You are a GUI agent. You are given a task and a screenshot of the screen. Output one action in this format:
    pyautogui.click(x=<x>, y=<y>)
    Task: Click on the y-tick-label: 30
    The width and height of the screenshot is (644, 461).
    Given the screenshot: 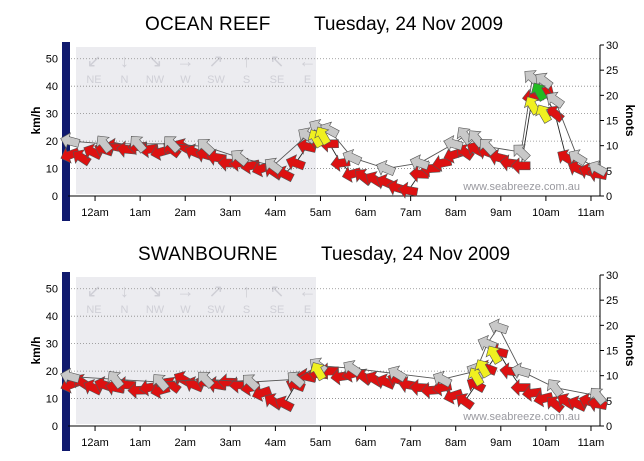 What is the action you would take?
    pyautogui.click(x=52, y=115)
    